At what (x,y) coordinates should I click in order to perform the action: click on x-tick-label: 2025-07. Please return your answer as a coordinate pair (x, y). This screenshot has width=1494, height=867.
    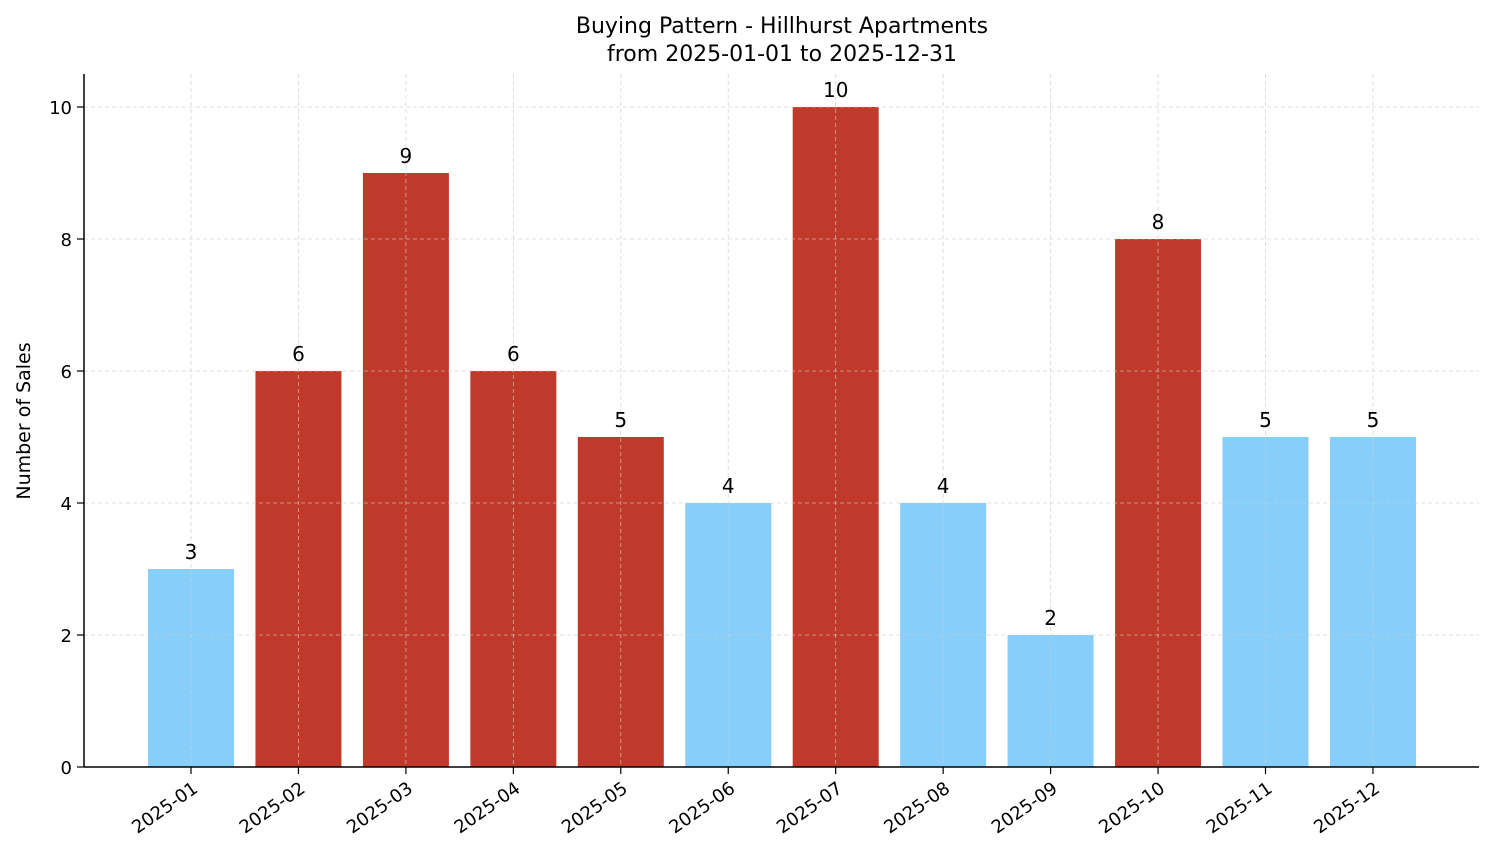
    Looking at the image, I should click on (810, 808).